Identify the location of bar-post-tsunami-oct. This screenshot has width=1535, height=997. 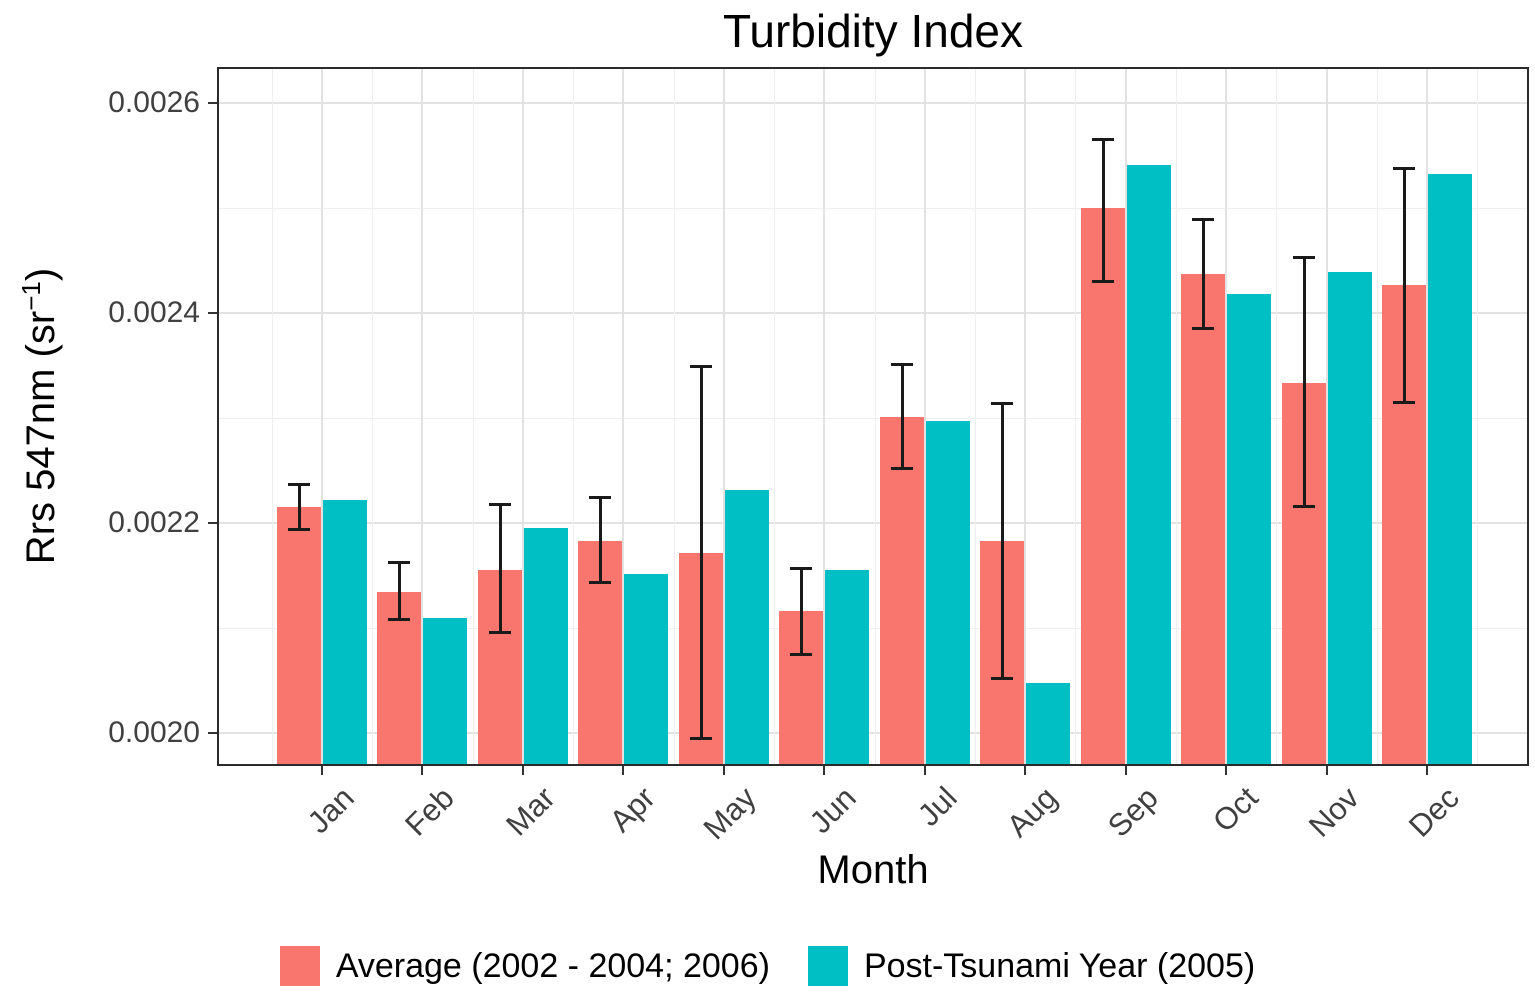
(1249, 529).